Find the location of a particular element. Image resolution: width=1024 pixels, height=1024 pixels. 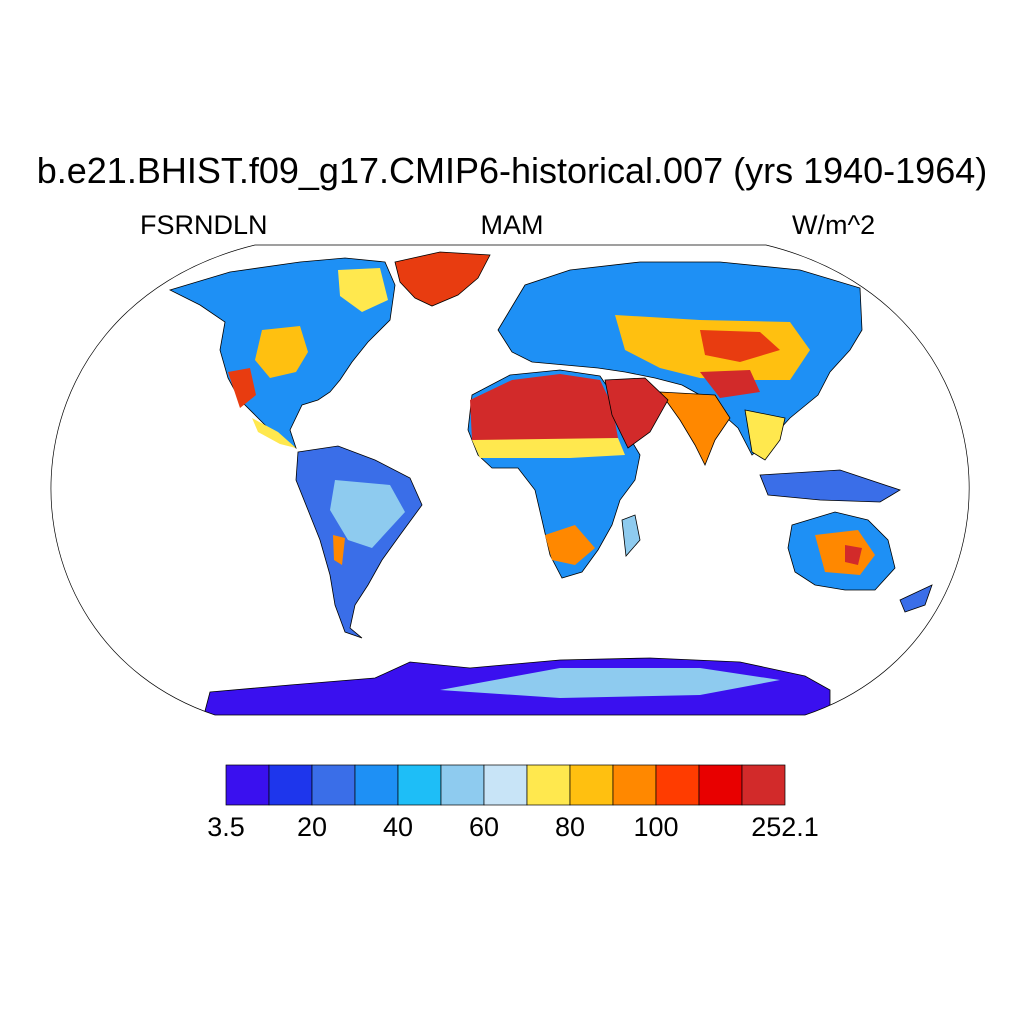

north-america-warm-zone is located at coordinates (281, 352).